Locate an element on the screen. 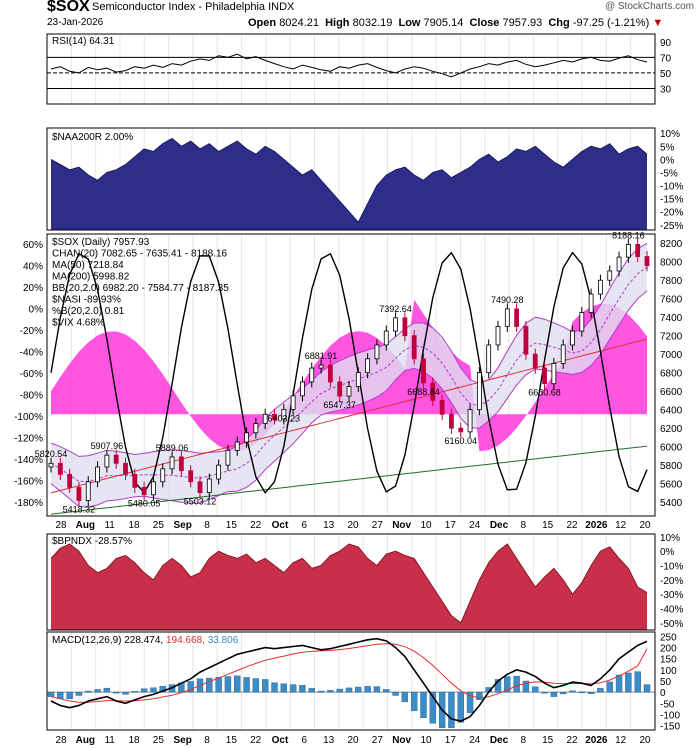  macd-legend-name: MACD(12,26,9) is located at coordinates (88, 640).